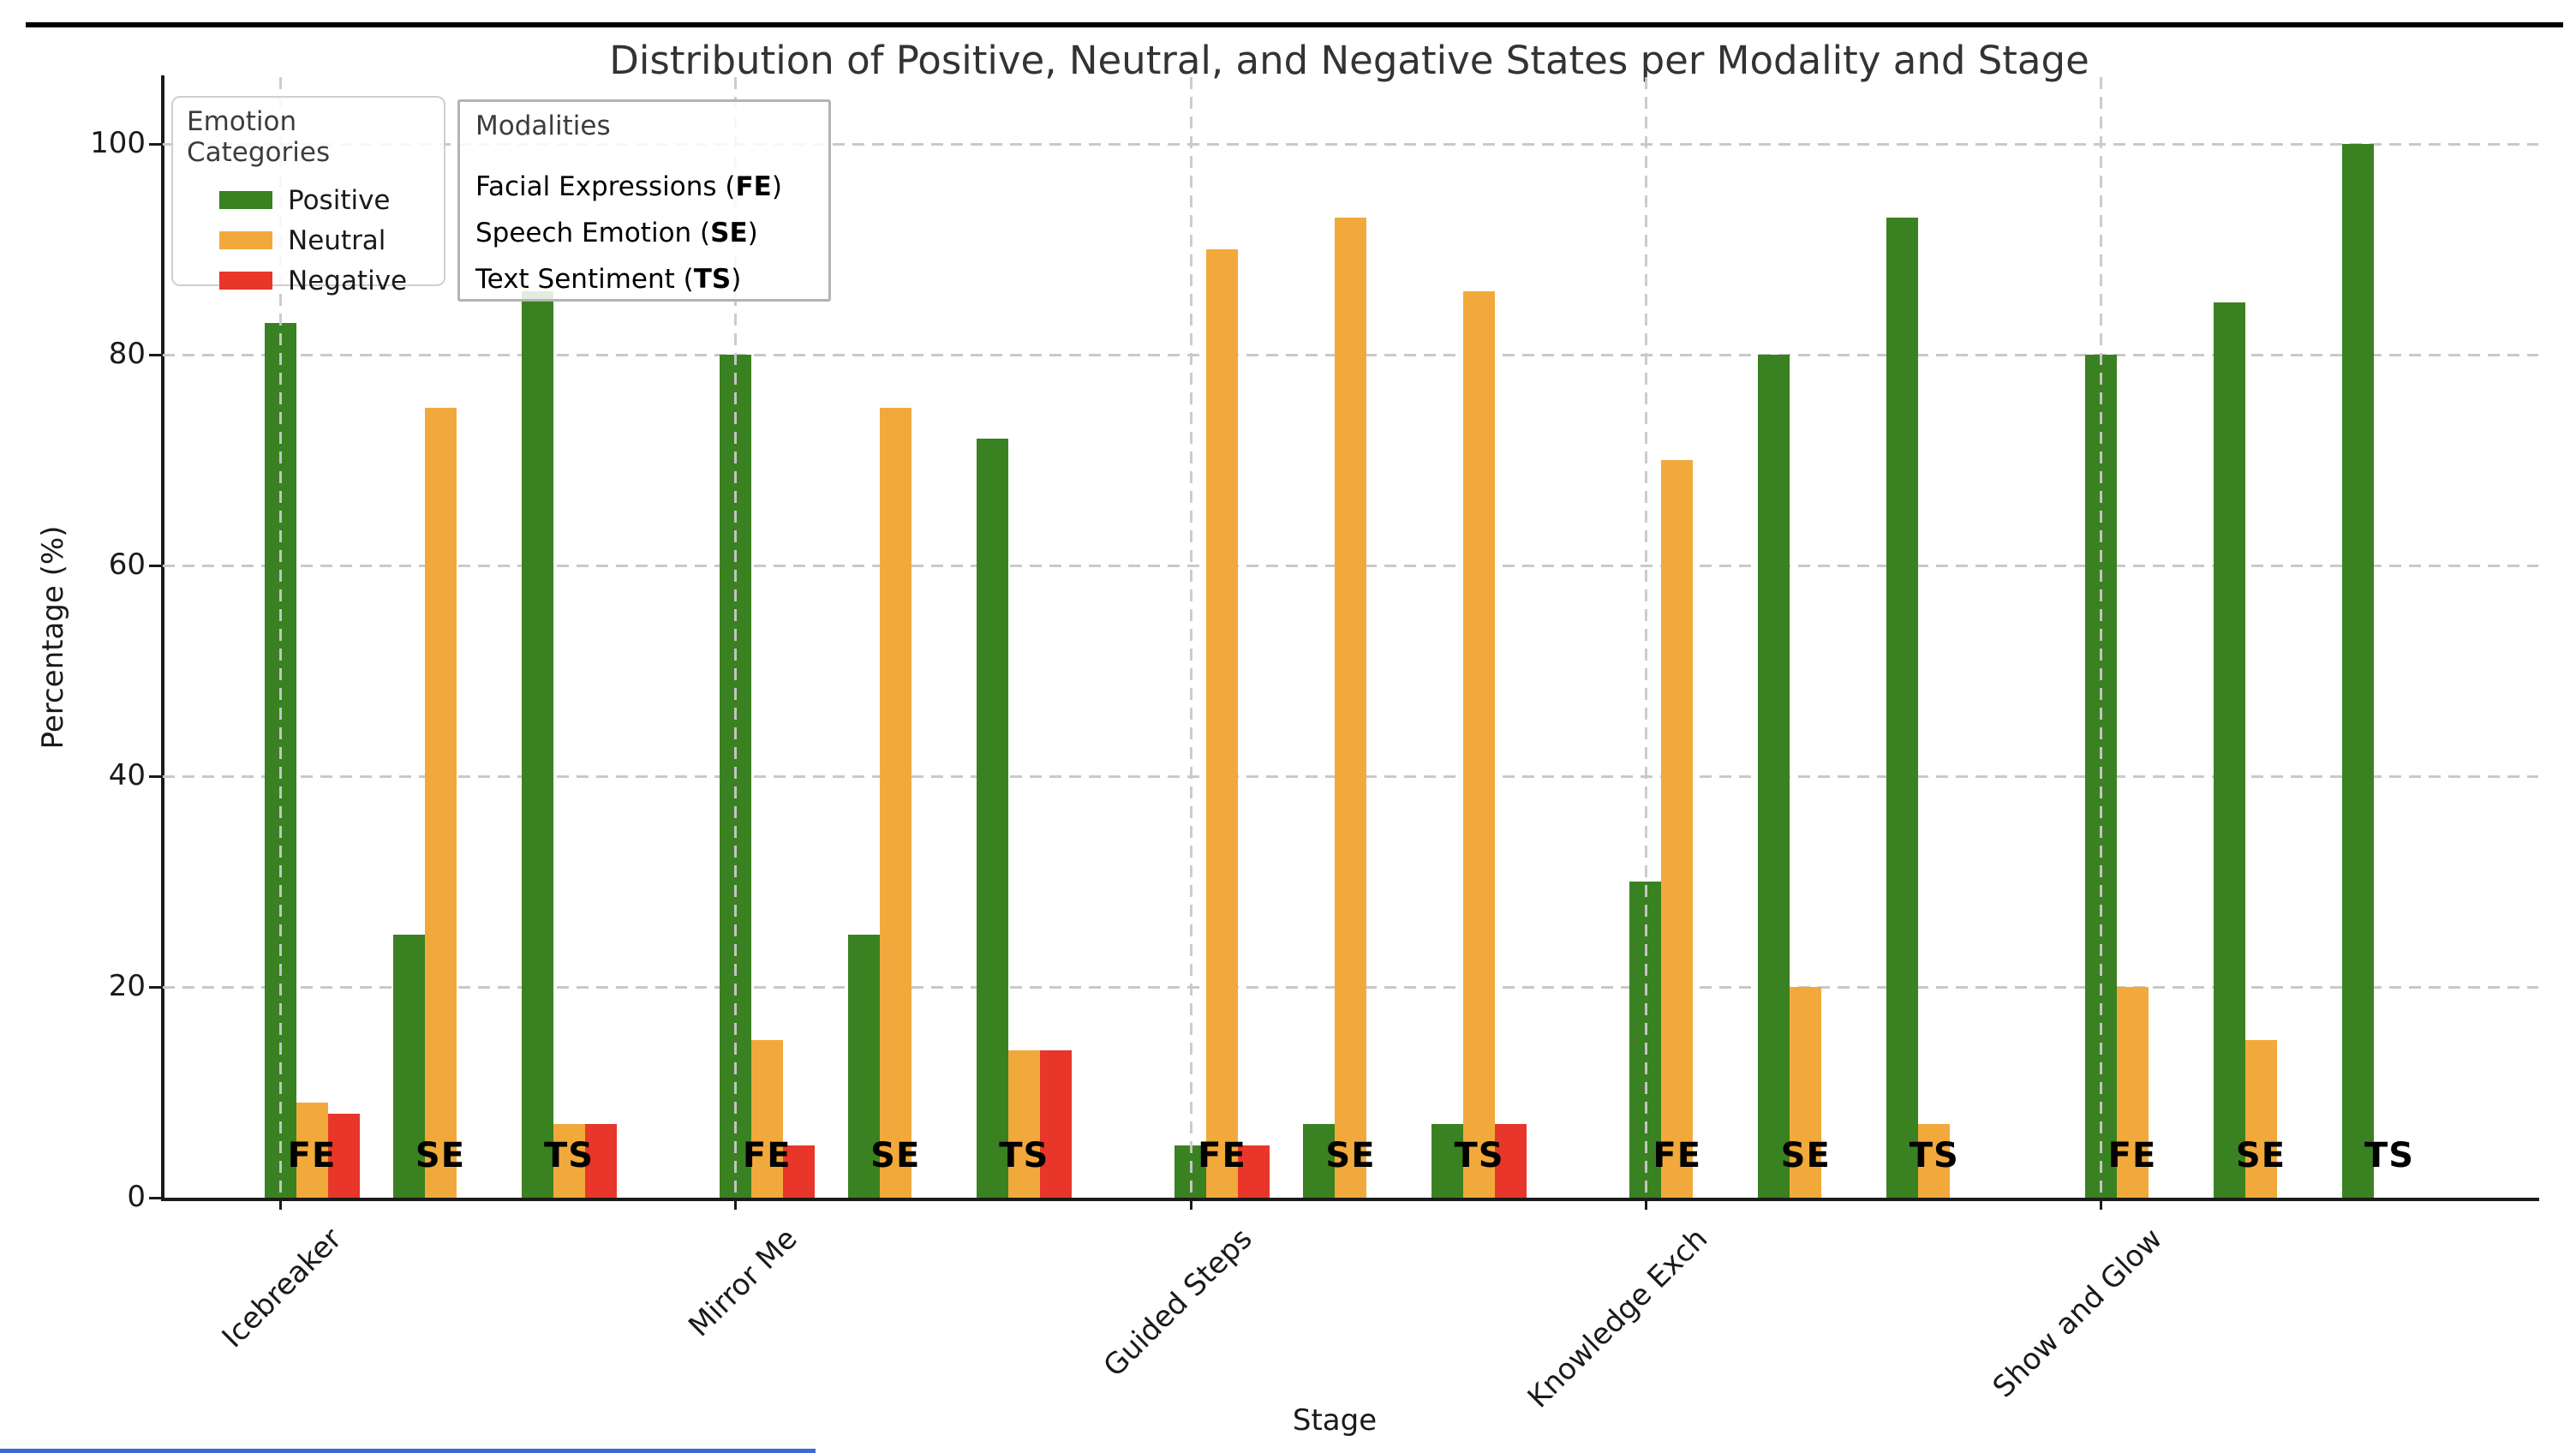 The width and height of the screenshot is (2576, 1453). I want to click on neutral-color-swatch, so click(246, 240).